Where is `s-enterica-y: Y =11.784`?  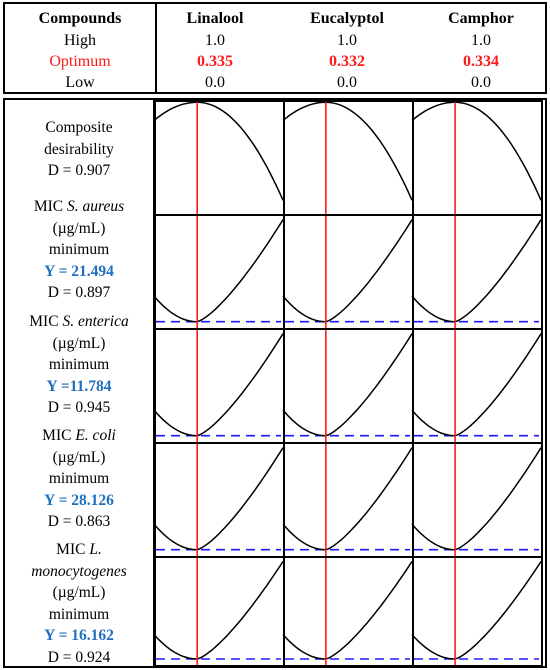
s-enterica-y: Y =11.784 is located at coordinates (79, 386).